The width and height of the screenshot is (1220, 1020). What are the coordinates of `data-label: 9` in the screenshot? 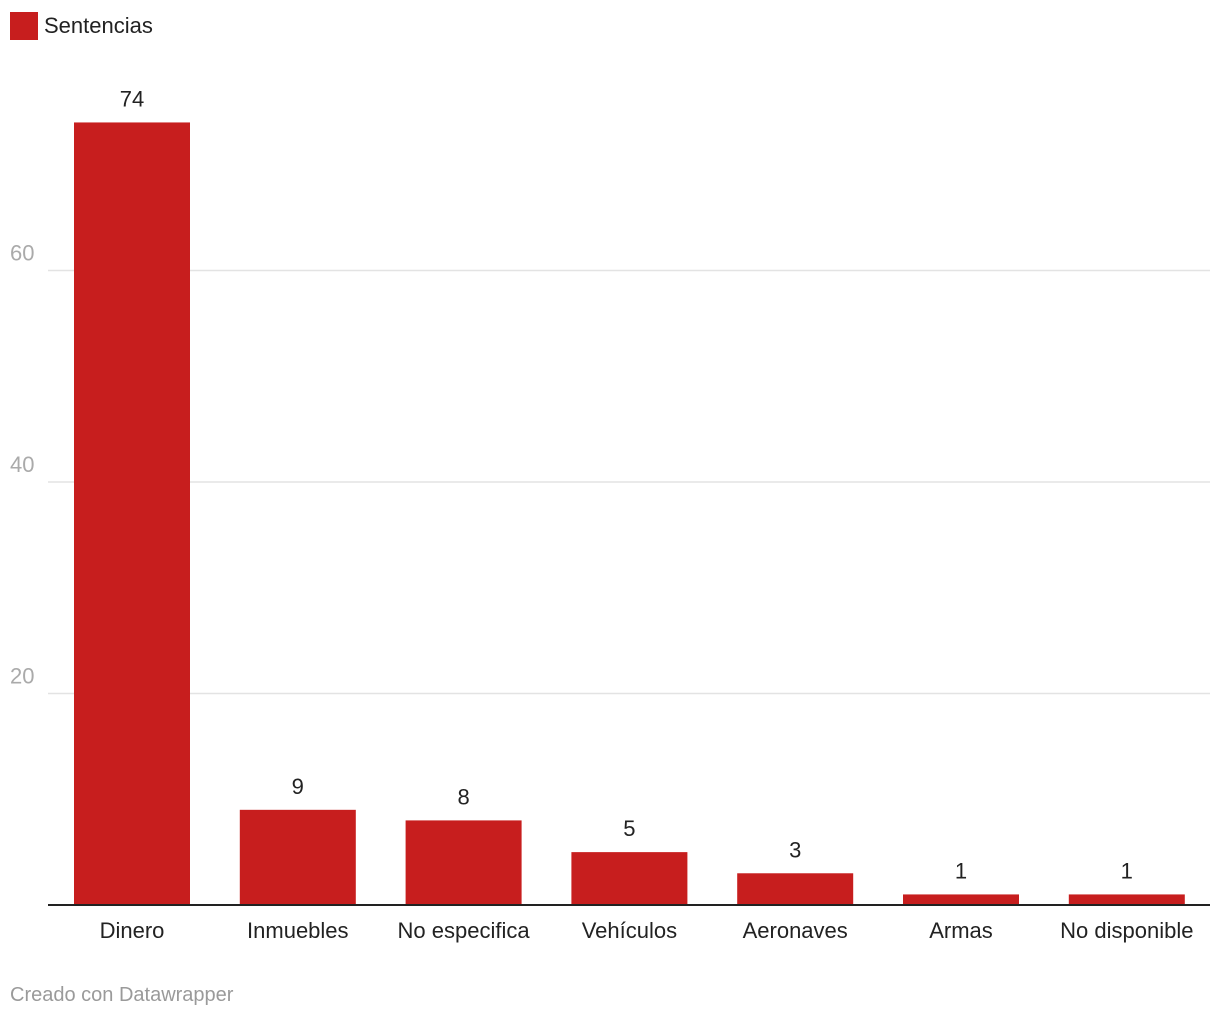 It's located at (298, 786).